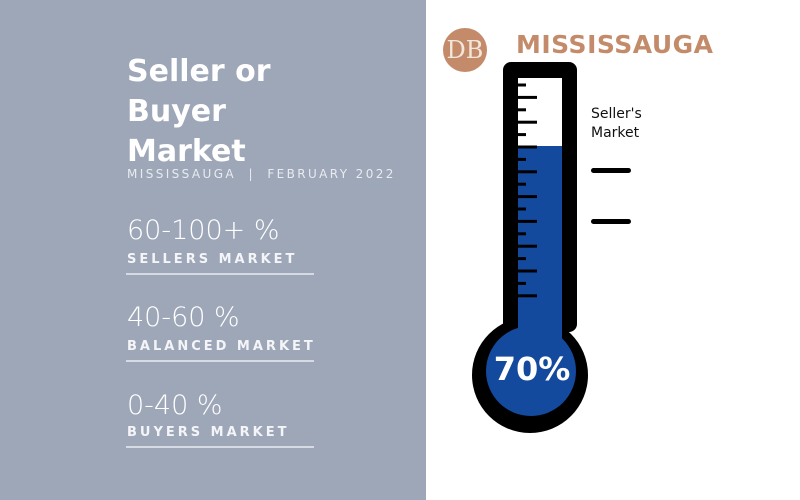  What do you see at coordinates (175, 405) in the screenshot?
I see `range-buyers: 0-40 %` at bounding box center [175, 405].